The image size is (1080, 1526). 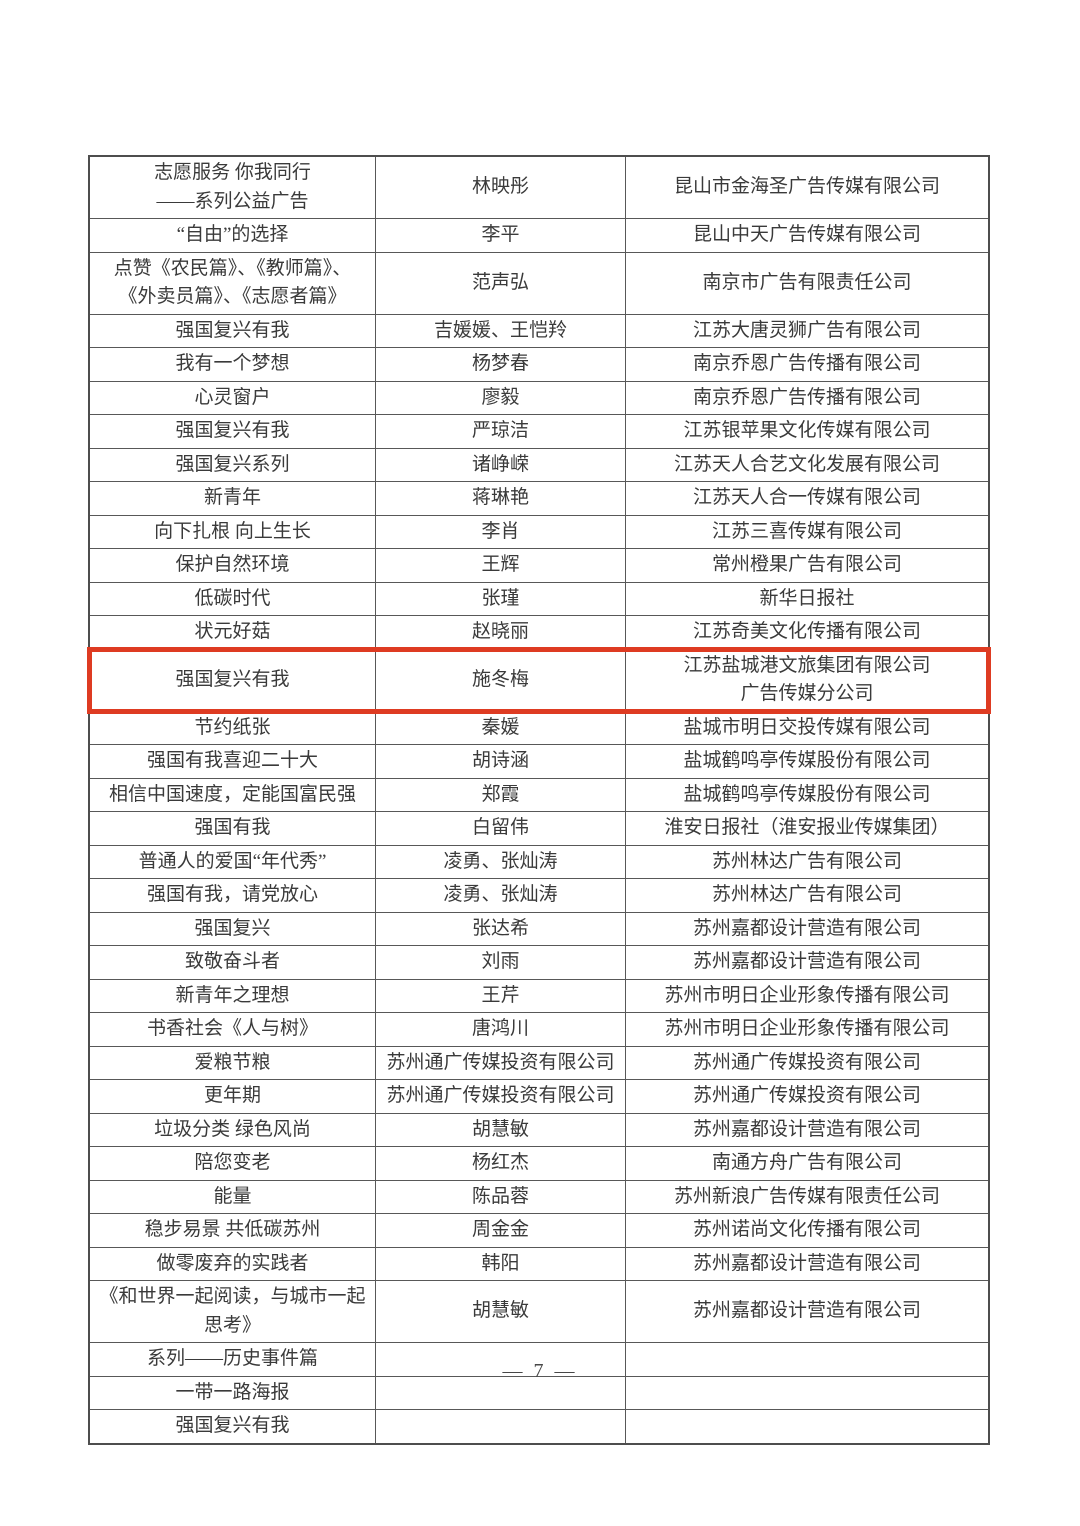 I want to click on work-title-cell: 强国有我, so click(x=232, y=827).